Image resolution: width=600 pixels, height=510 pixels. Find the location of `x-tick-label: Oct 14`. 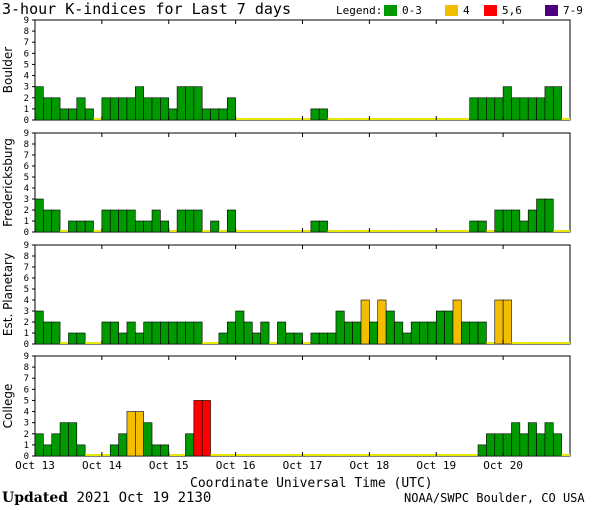

x-tick-label: Oct 14 is located at coordinates (102, 465).